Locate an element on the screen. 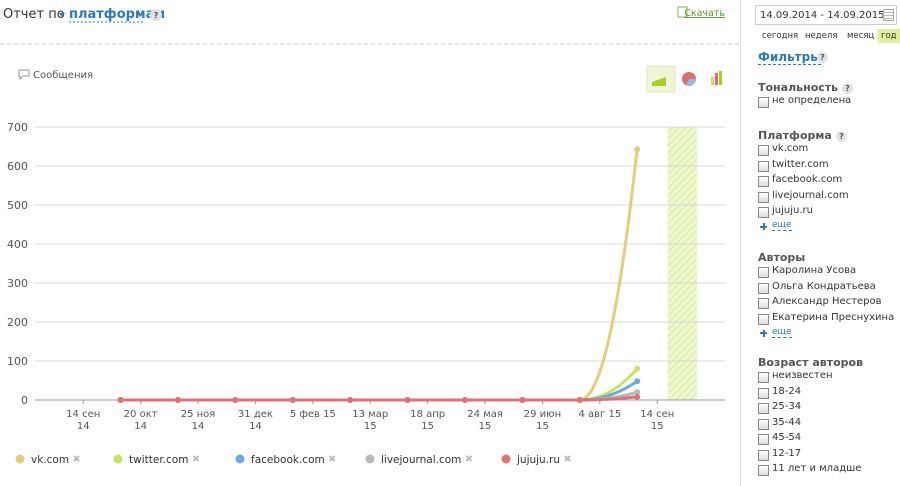 This screenshot has height=486, width=900. legend-label: jujuju.ru is located at coordinates (538, 460).